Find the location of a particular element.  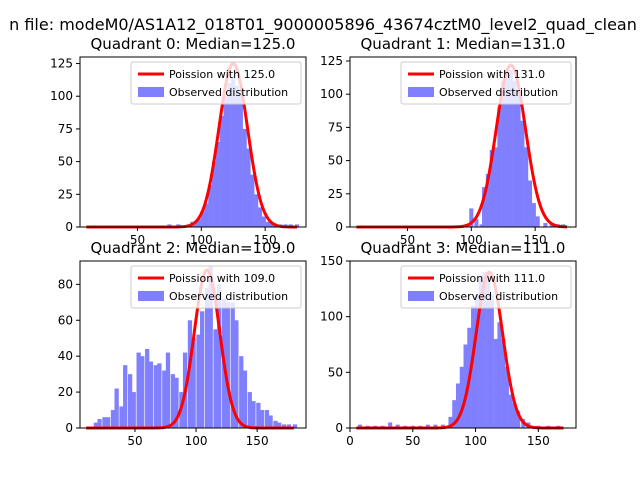

panel-title: Quadrant 3: Median=111.0 is located at coordinates (463, 248).